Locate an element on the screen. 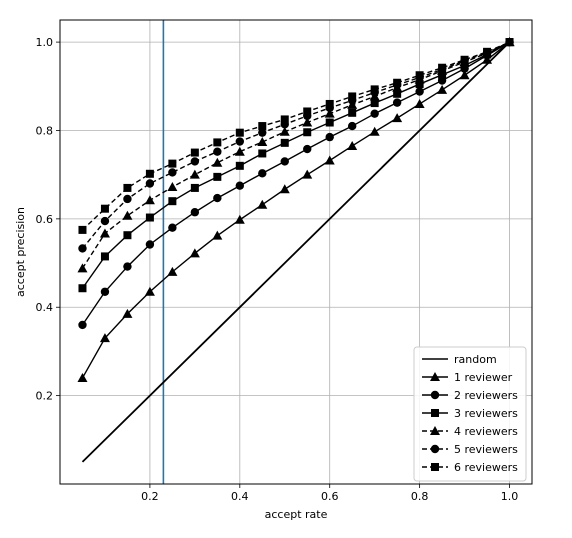 The image size is (572, 538). legend-label: random is located at coordinates (475, 359).